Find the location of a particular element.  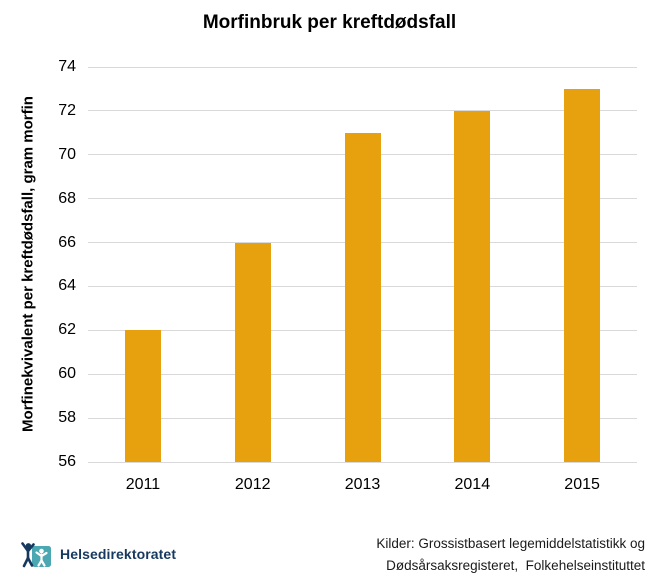

y-tick-label-60: 60 is located at coordinates (67, 374).